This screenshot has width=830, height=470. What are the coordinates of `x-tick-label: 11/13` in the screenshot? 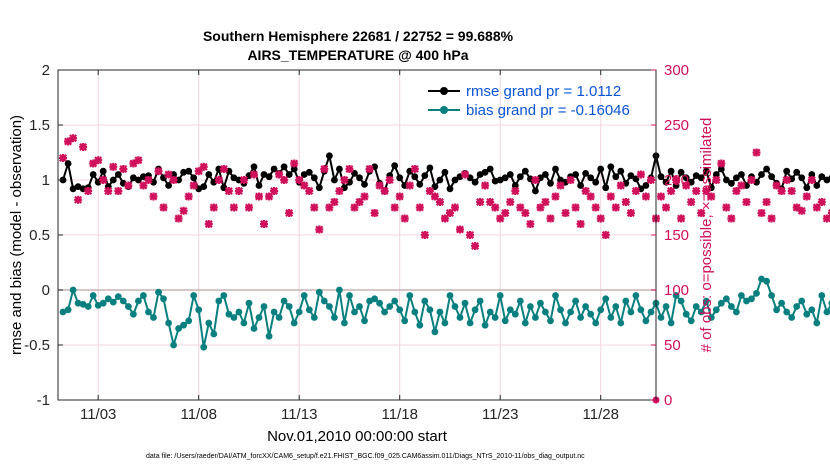 It's located at (299, 414).